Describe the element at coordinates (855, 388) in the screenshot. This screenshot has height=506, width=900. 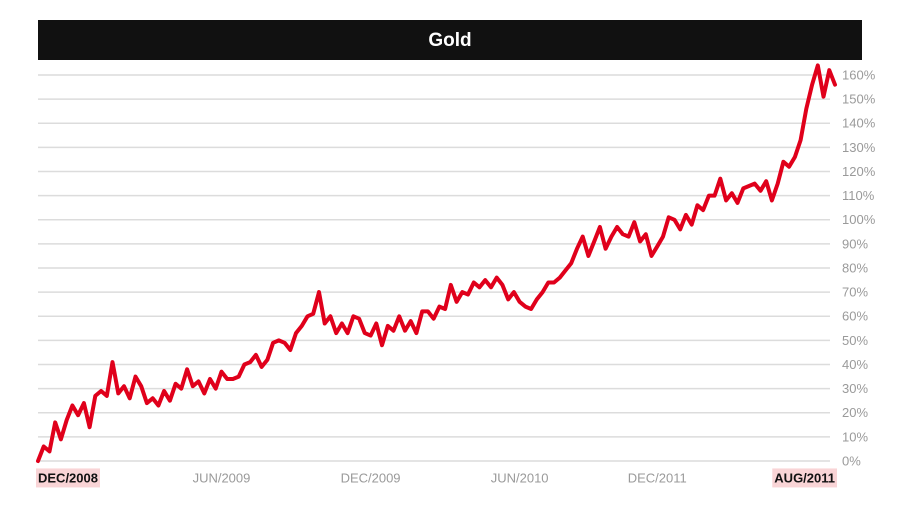
I see `y-tick-label: 30%` at that location.